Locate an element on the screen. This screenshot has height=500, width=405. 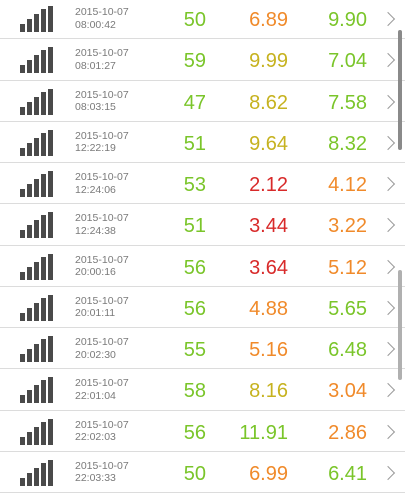
value-2: 8.62 is located at coordinates (268, 102).